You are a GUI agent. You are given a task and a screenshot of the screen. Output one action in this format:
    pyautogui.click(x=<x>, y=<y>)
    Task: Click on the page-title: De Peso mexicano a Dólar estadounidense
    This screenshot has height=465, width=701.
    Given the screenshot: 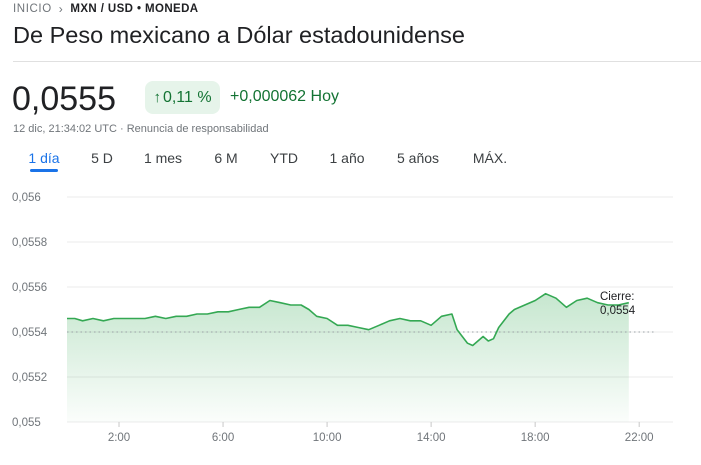 What is the action you would take?
    pyautogui.click(x=239, y=35)
    